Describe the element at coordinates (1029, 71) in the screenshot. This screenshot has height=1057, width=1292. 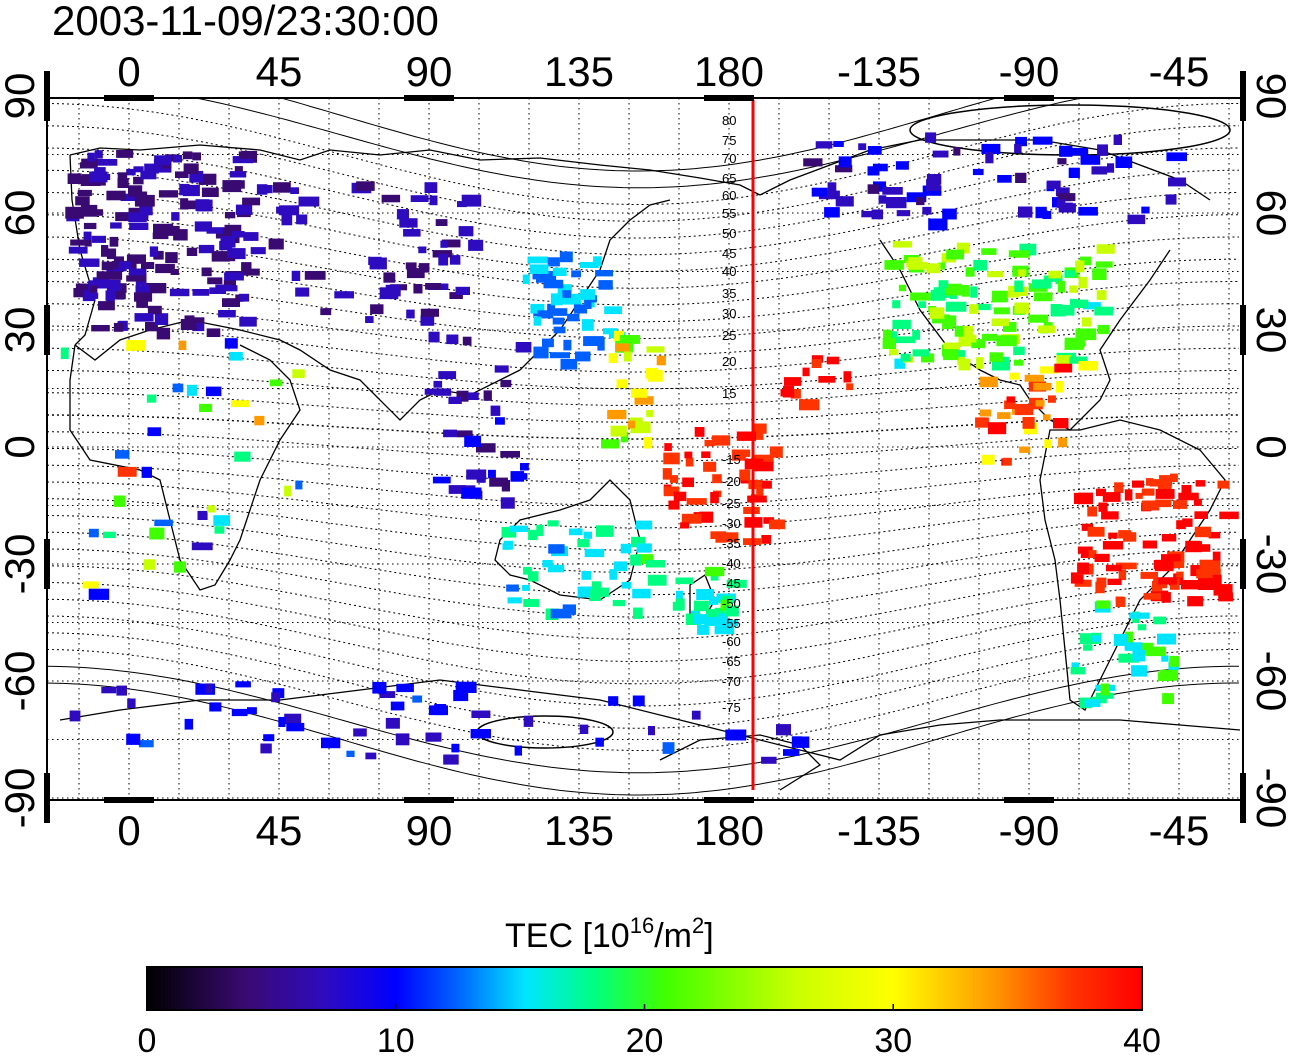
I see `top-lon-label: -90` at that location.